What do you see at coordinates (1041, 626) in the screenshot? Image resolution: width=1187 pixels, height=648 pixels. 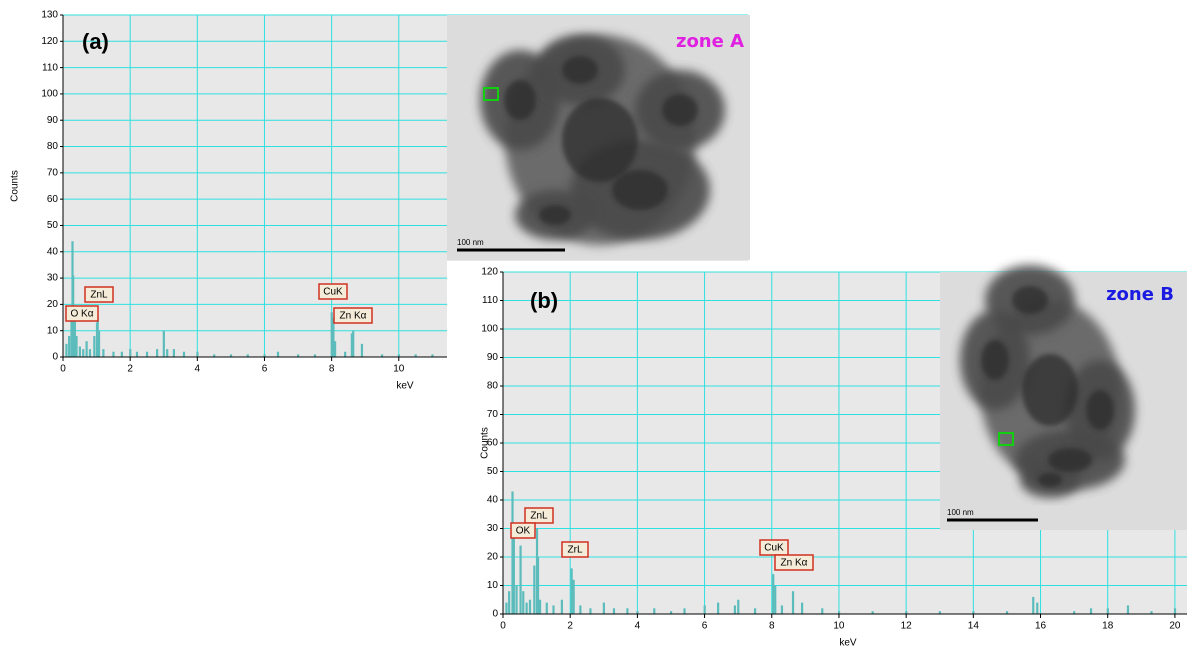 I see `x-tick-label: 16` at bounding box center [1041, 626].